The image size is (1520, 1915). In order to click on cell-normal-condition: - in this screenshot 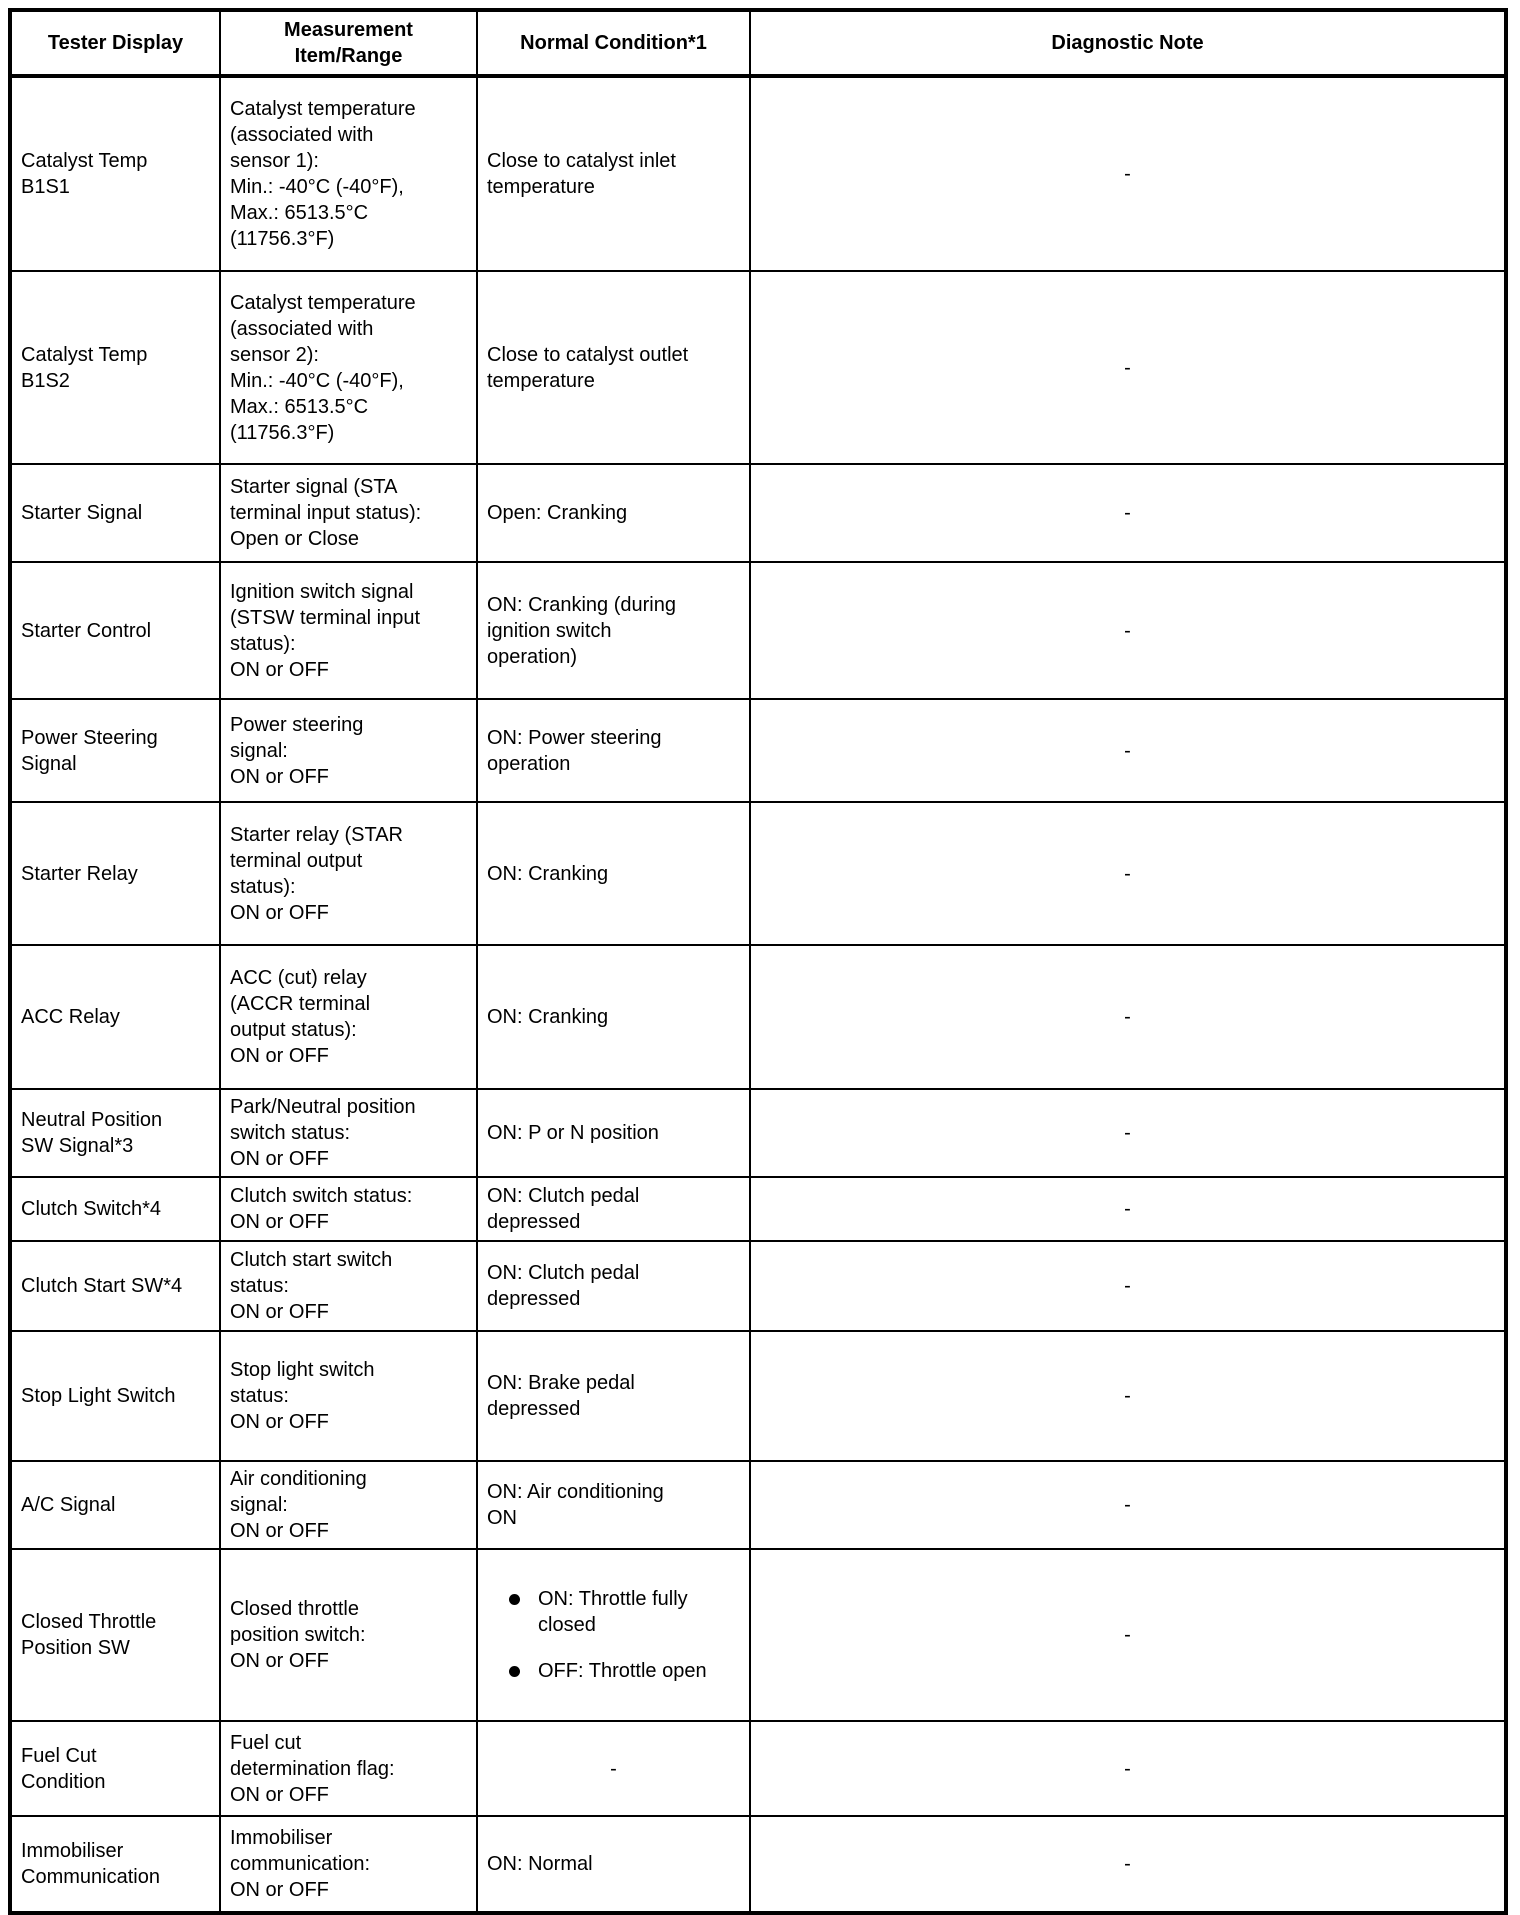, I will do `click(613, 1768)`.